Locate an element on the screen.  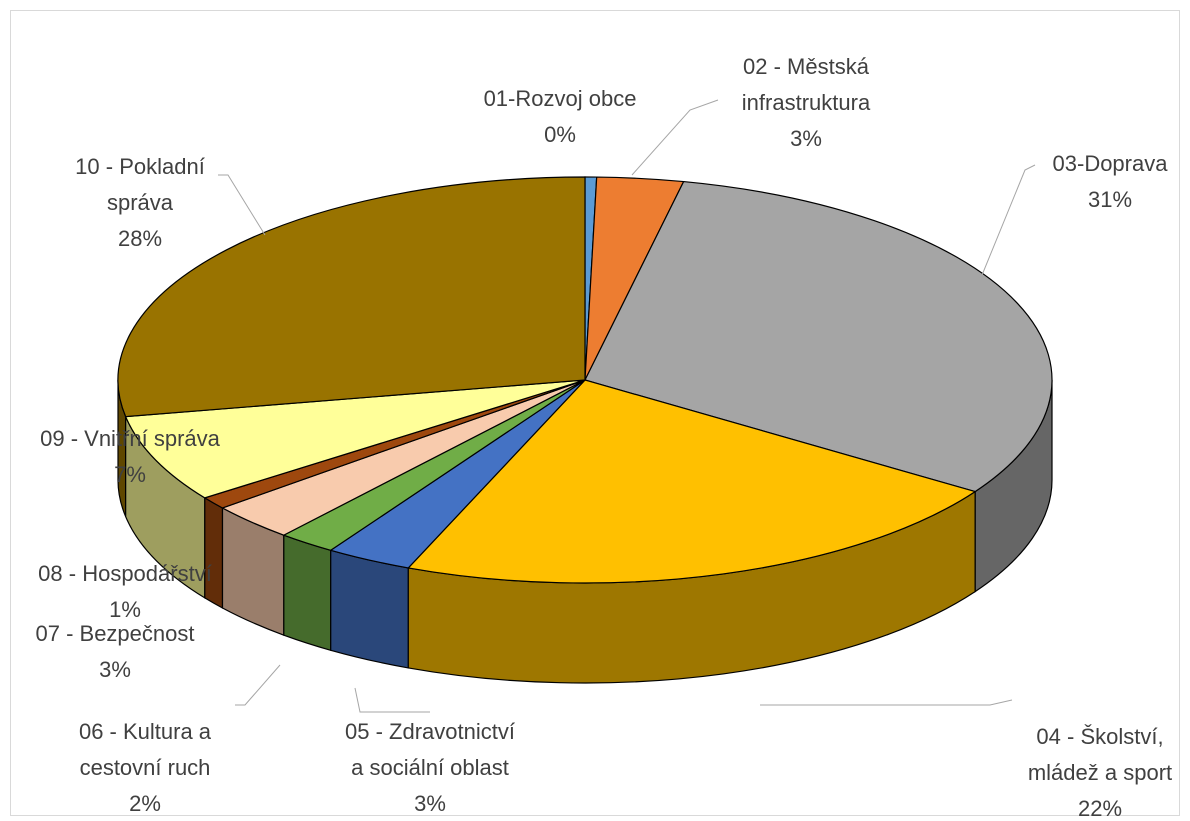
category-label: 08 - Hospodářství is located at coordinates (125, 573).